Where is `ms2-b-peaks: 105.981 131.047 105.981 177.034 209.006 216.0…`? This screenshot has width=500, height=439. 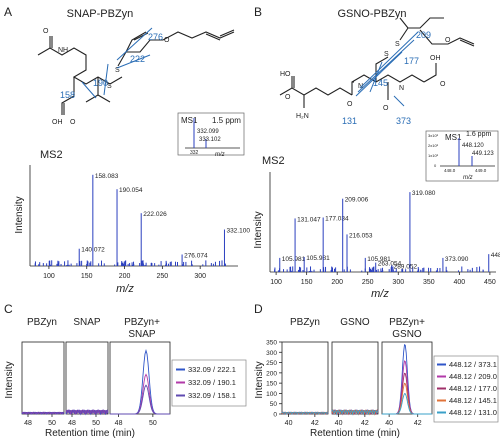 ms2-b-peaks: 105.981 131.047 105.981 177.034 209.006 216.0… is located at coordinates (387, 231).